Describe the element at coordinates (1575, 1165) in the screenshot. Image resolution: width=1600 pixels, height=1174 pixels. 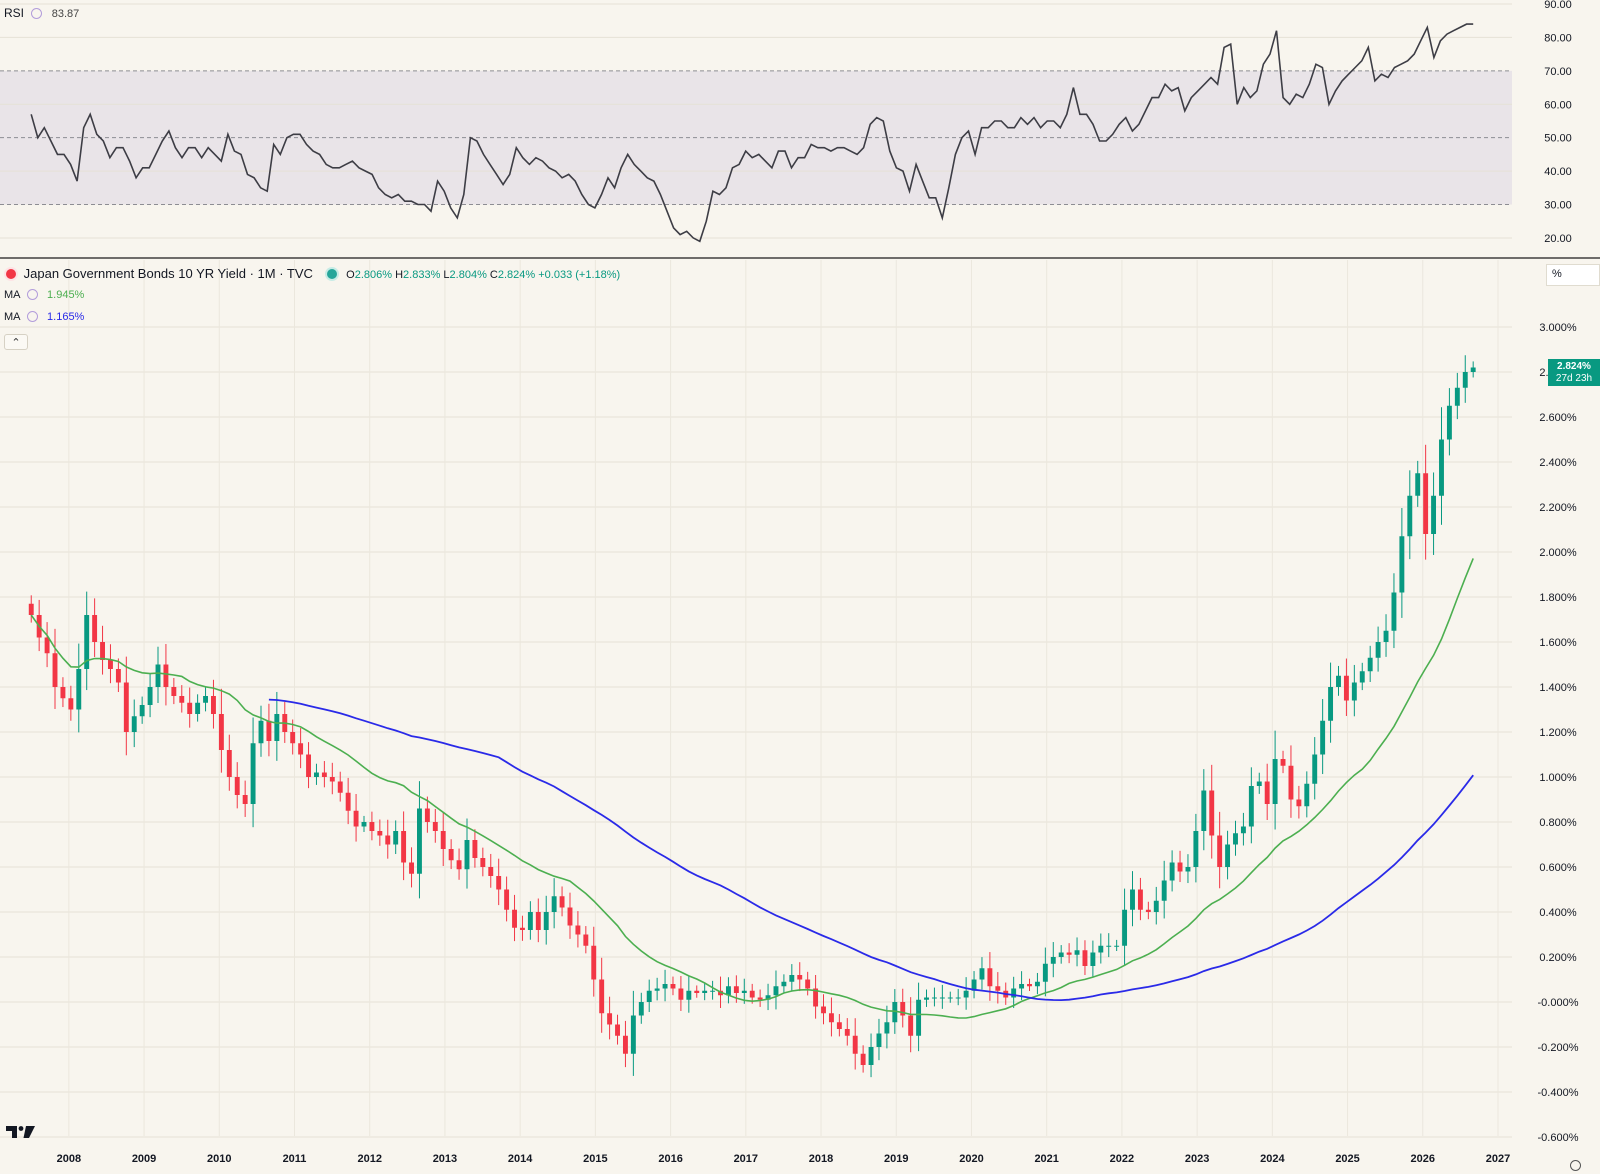
I see `gear-icon` at that location.